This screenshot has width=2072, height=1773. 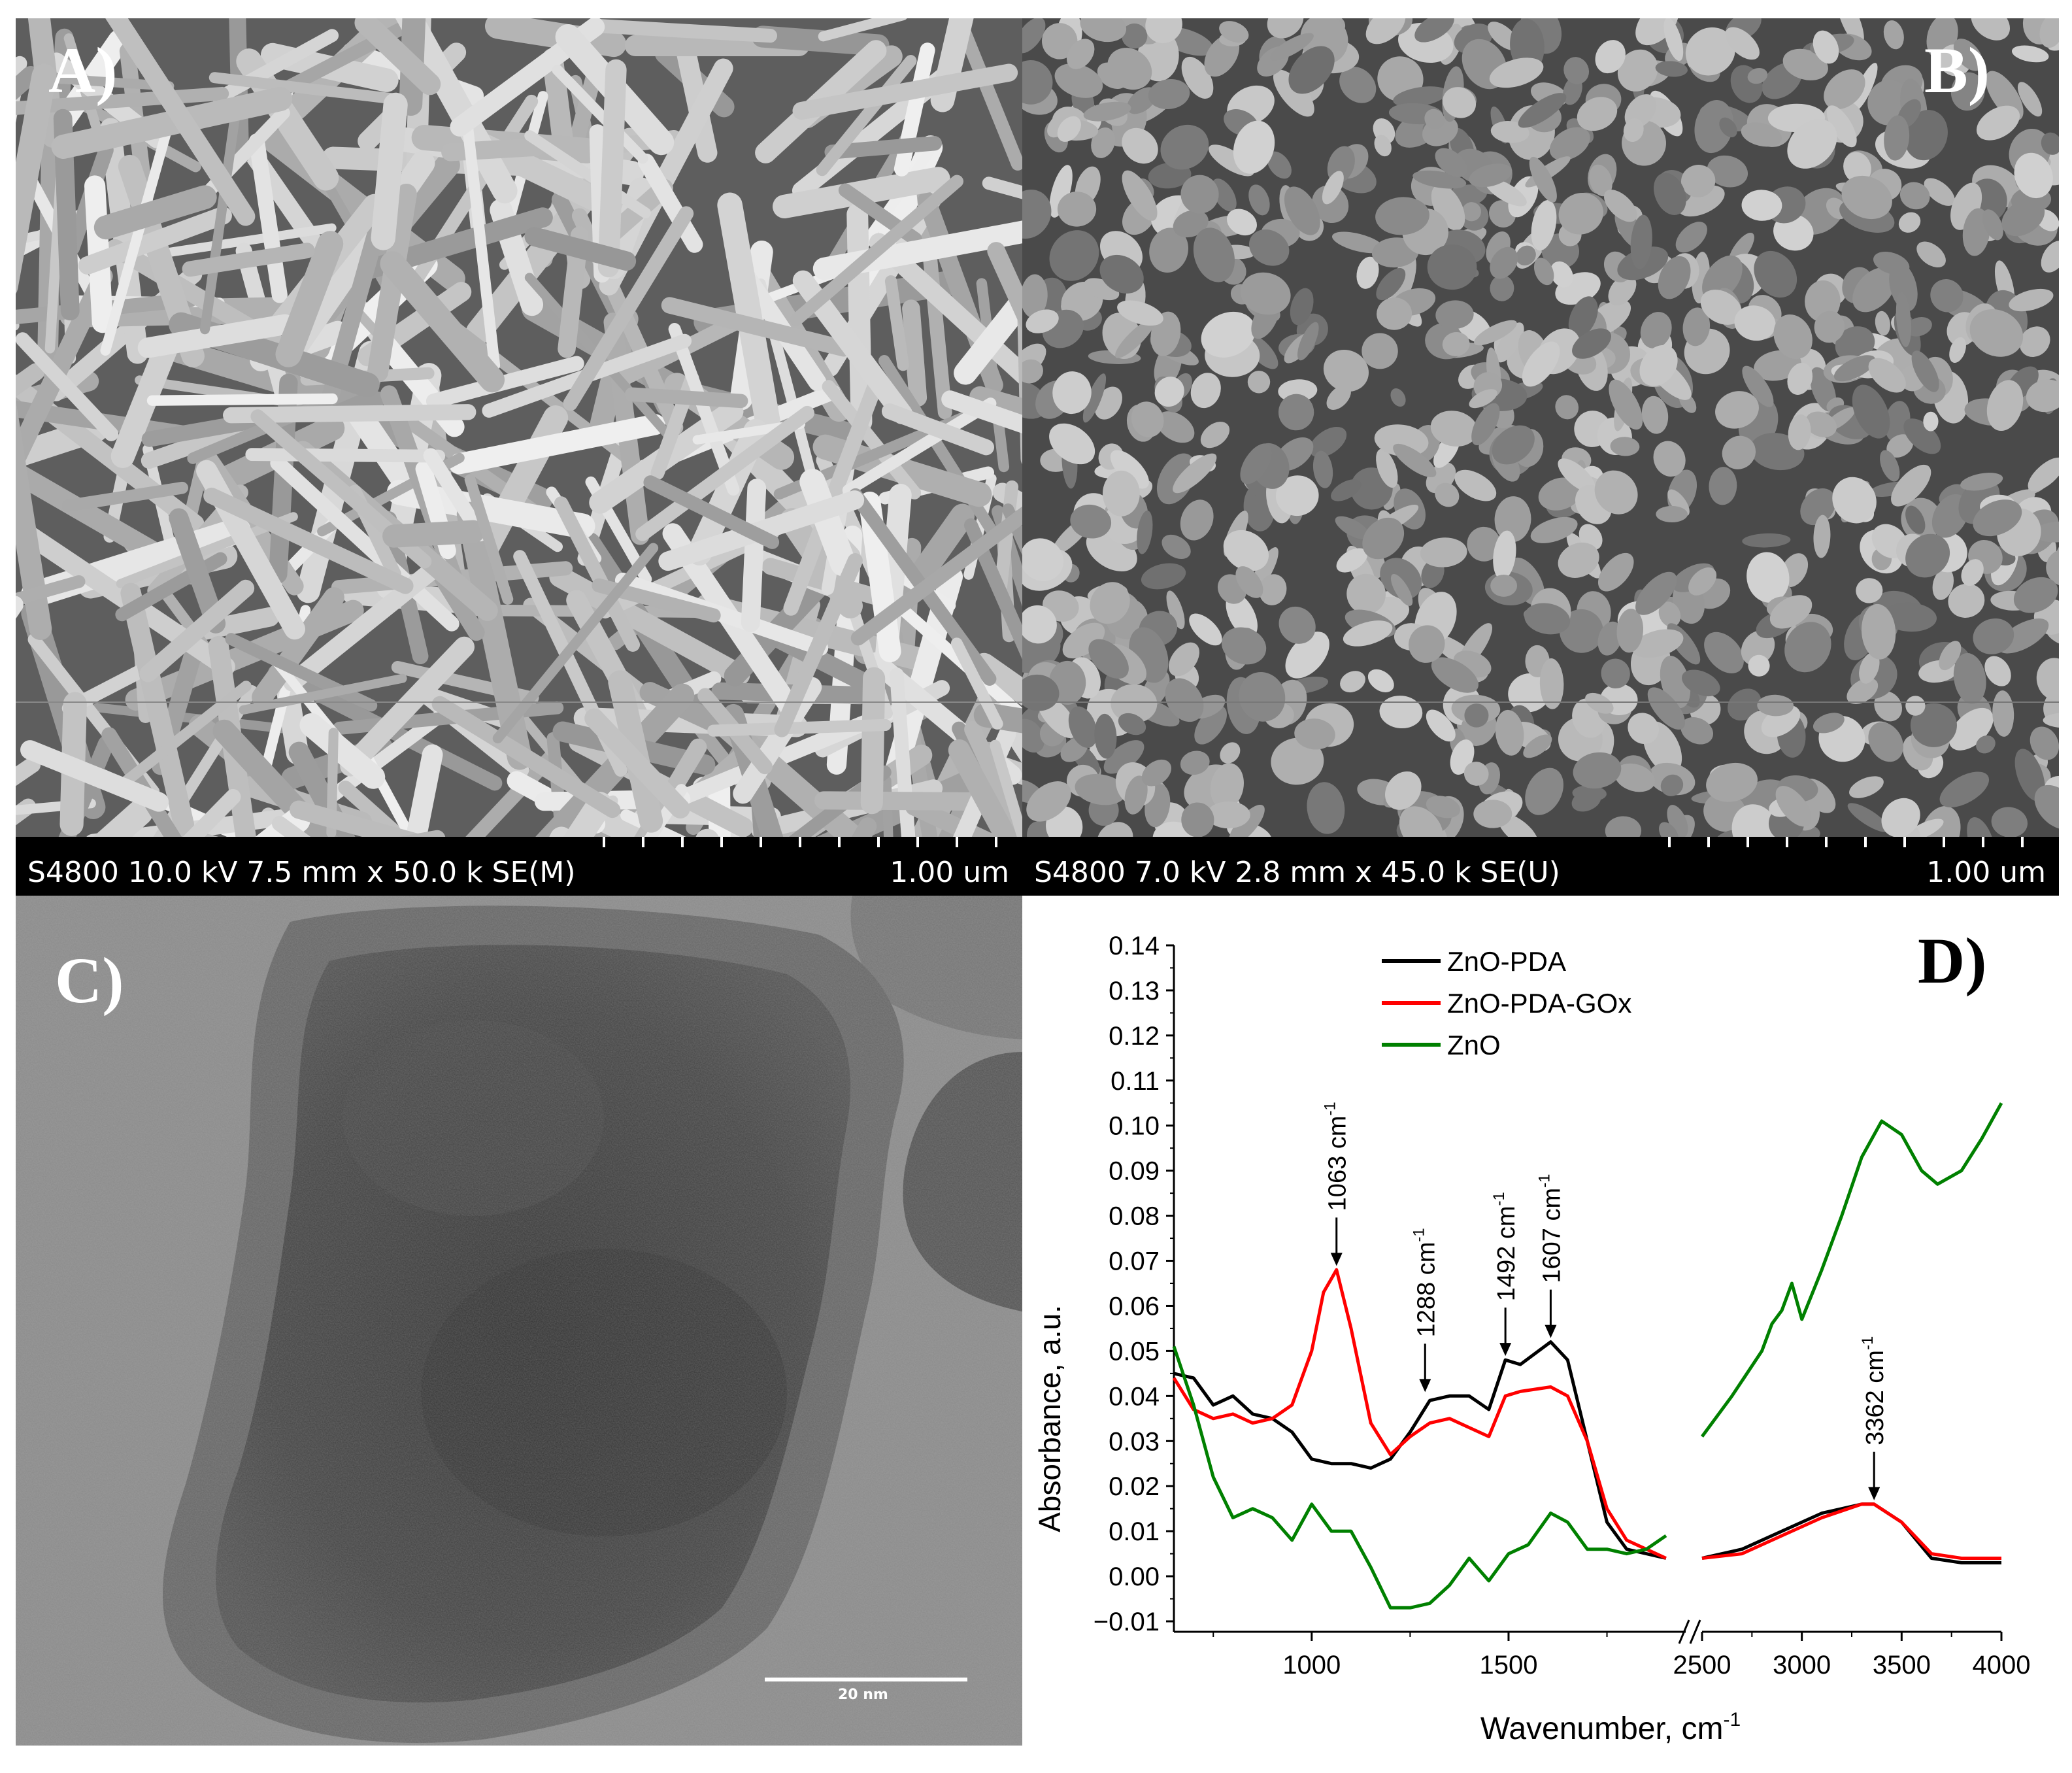 I want to click on y-tick-label: 0.00, so click(x=1134, y=1576).